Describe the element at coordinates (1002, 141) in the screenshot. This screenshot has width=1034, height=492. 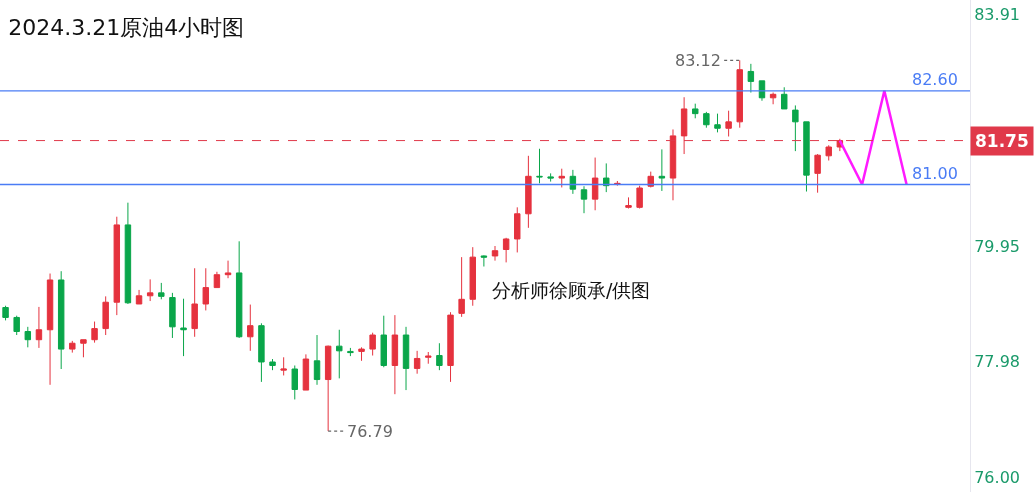
I see `ref-line-label: 81.75` at that location.